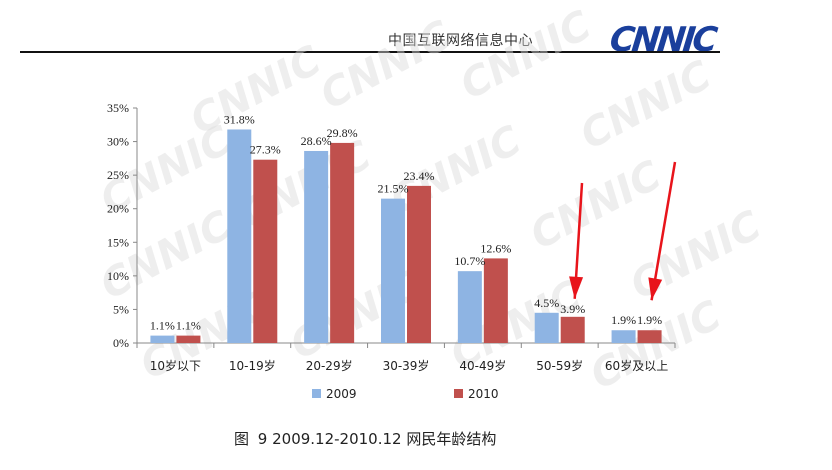 This screenshot has width=832, height=470. Describe the element at coordinates (406, 365) in the screenshot. I see `x-tick-label: 30-39岁` at that location.